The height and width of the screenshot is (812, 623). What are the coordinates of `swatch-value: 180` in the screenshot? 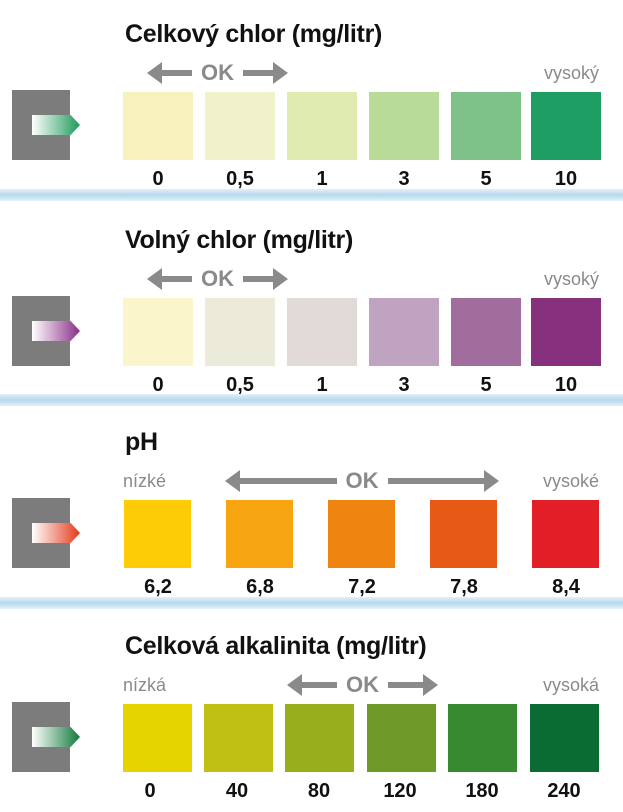 It's located at (482, 791).